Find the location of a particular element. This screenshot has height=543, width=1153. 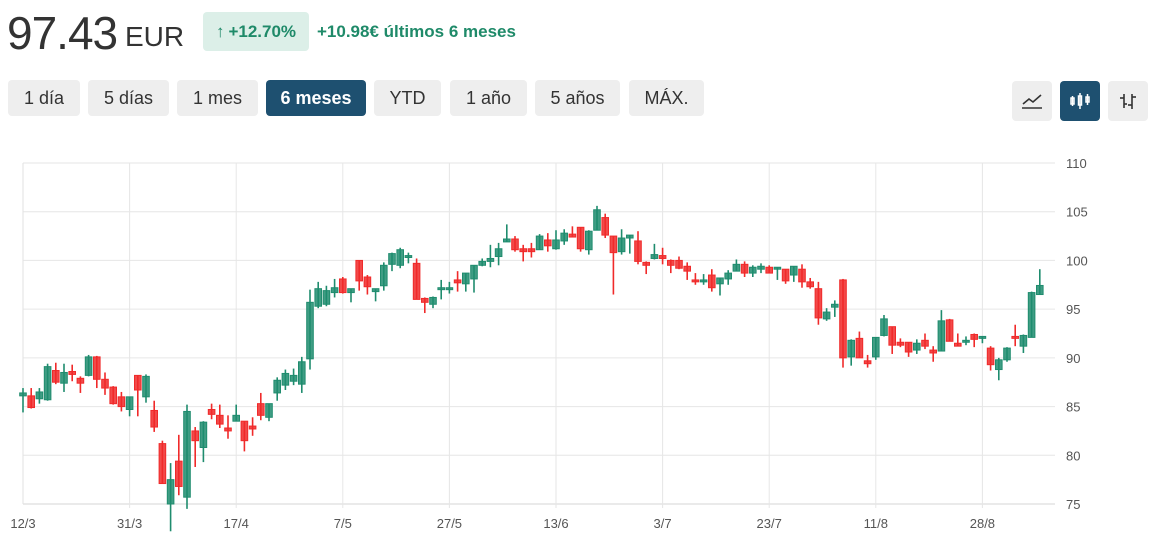

candlestick-chart-icon is located at coordinates (1080, 101).